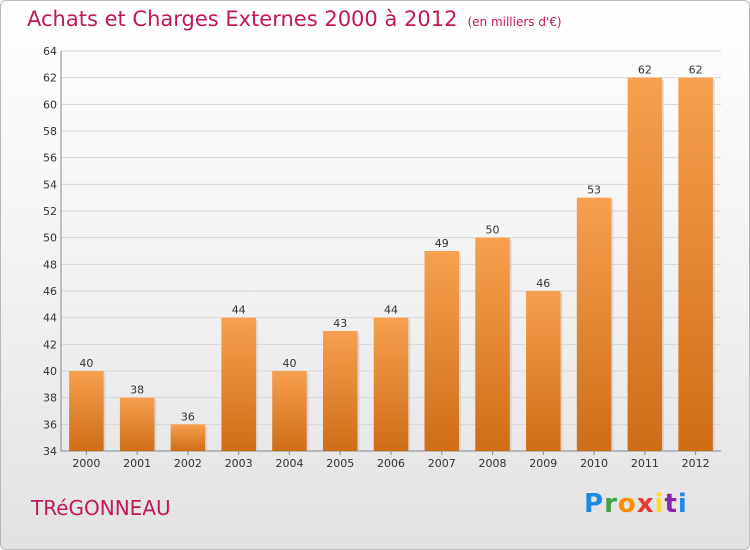  I want to click on unit-text: (en milliers d'€), so click(514, 22).